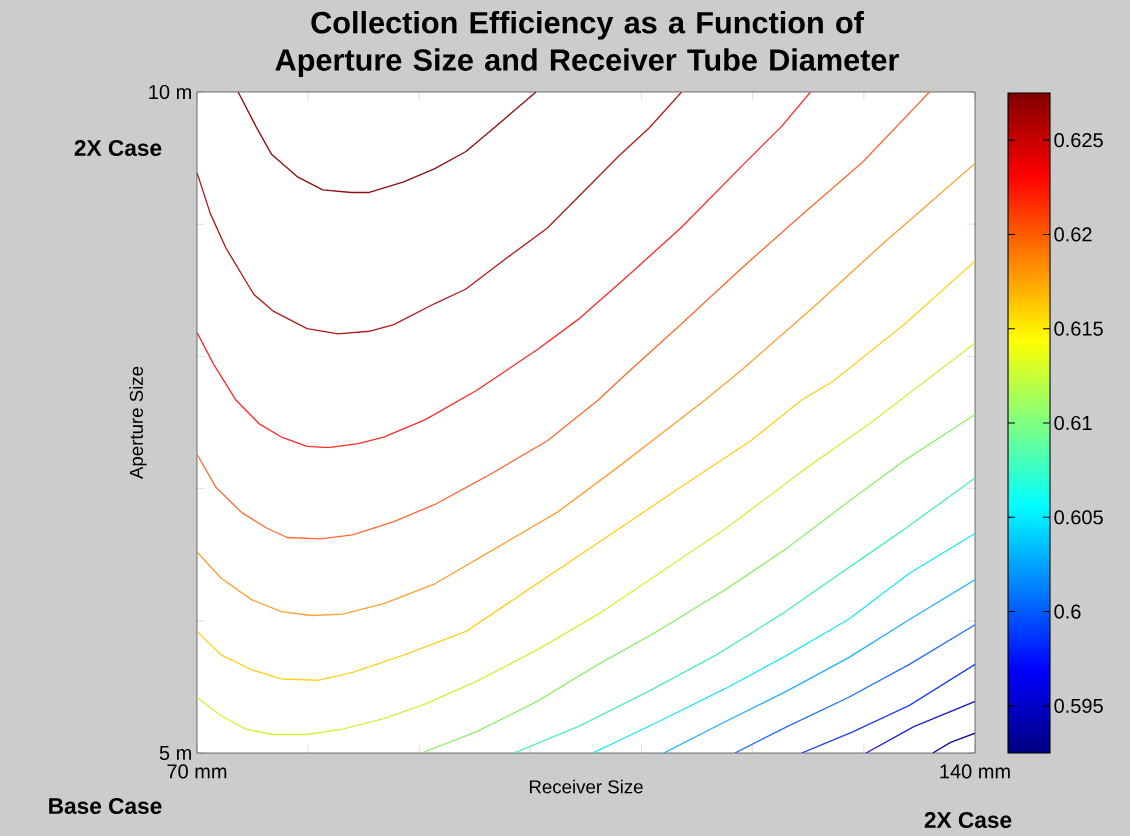 This screenshot has width=1130, height=836. I want to click on color-bar-label: 0.625, so click(1078, 140).